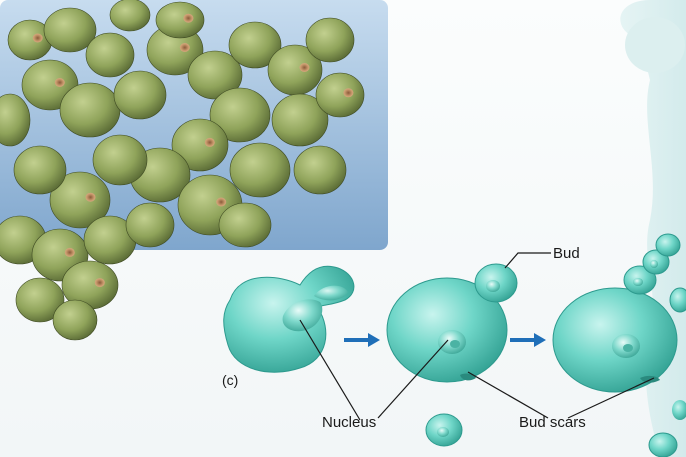  I want to click on small-cells, so click(555, 428).